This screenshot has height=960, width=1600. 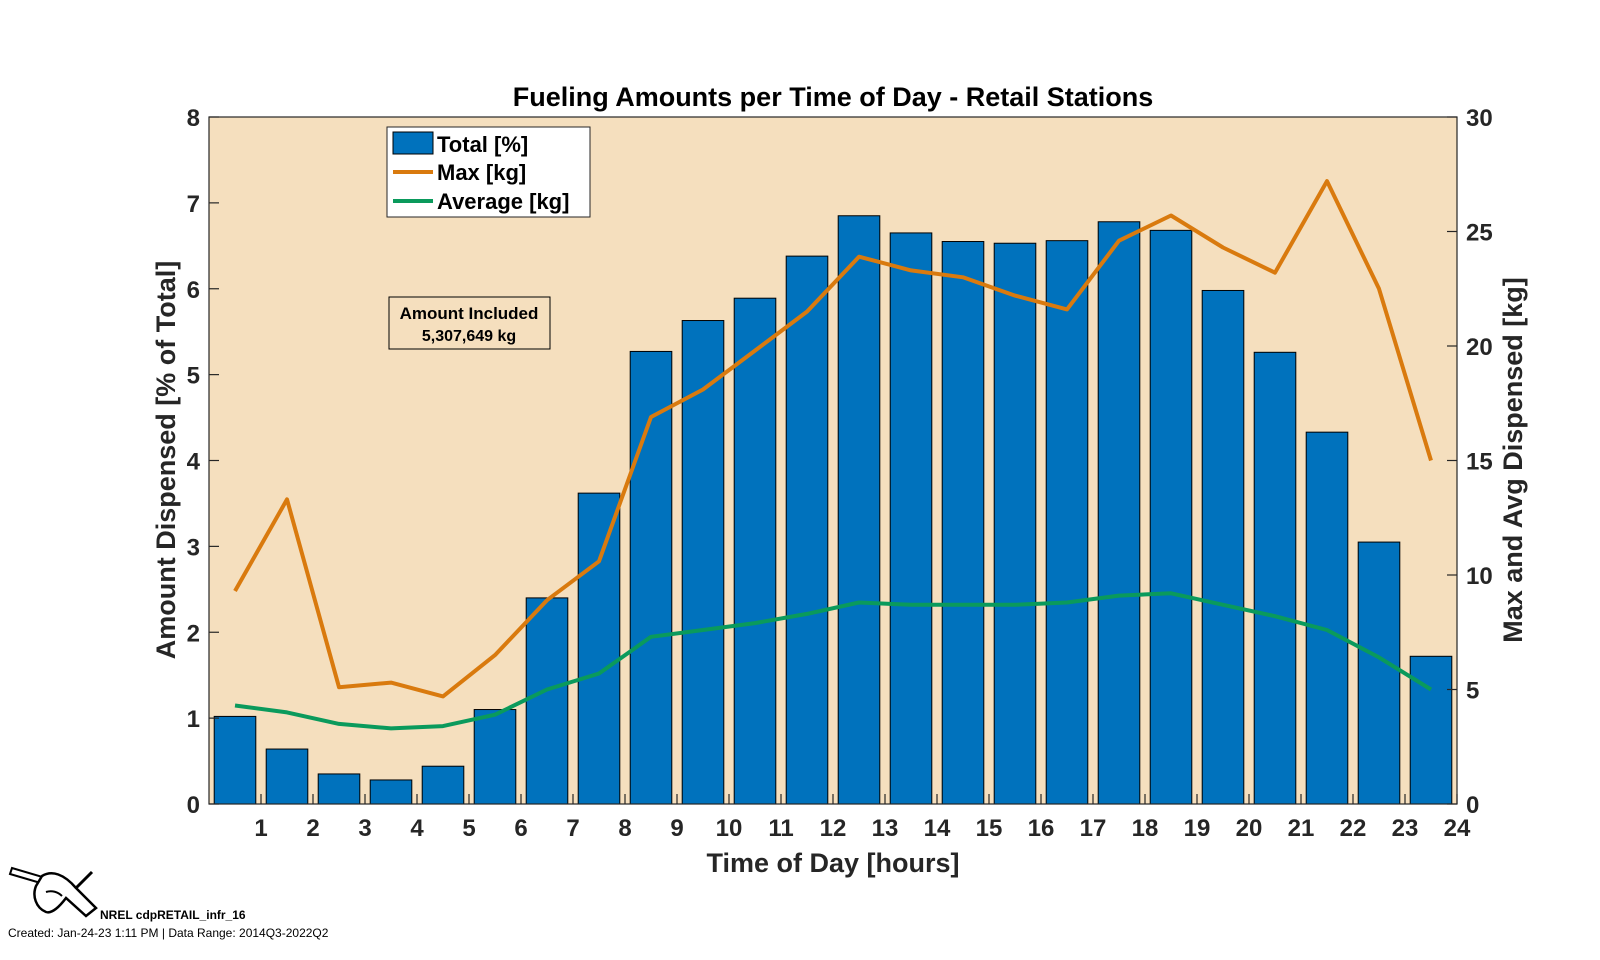 I want to click on tick-label-left-3: 3, so click(x=193, y=547).